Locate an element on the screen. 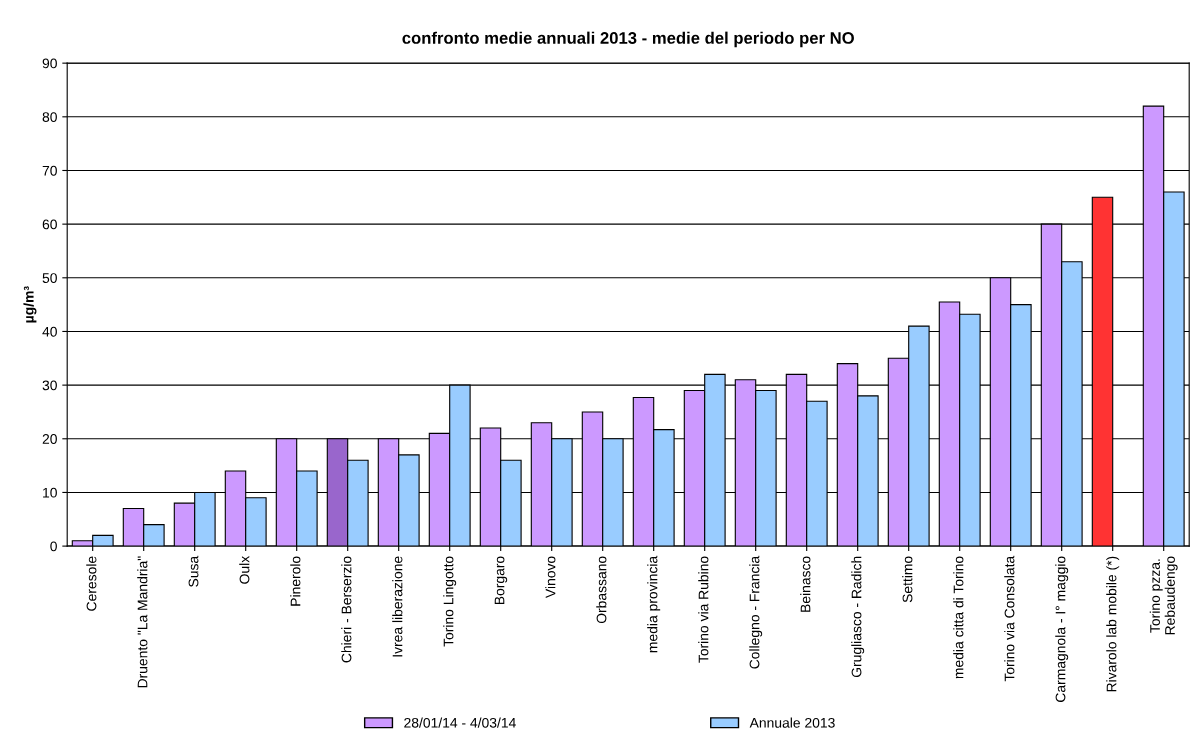 Image resolution: width=1200 pixels, height=743 pixels. x-tick-label: Susa is located at coordinates (193, 571).